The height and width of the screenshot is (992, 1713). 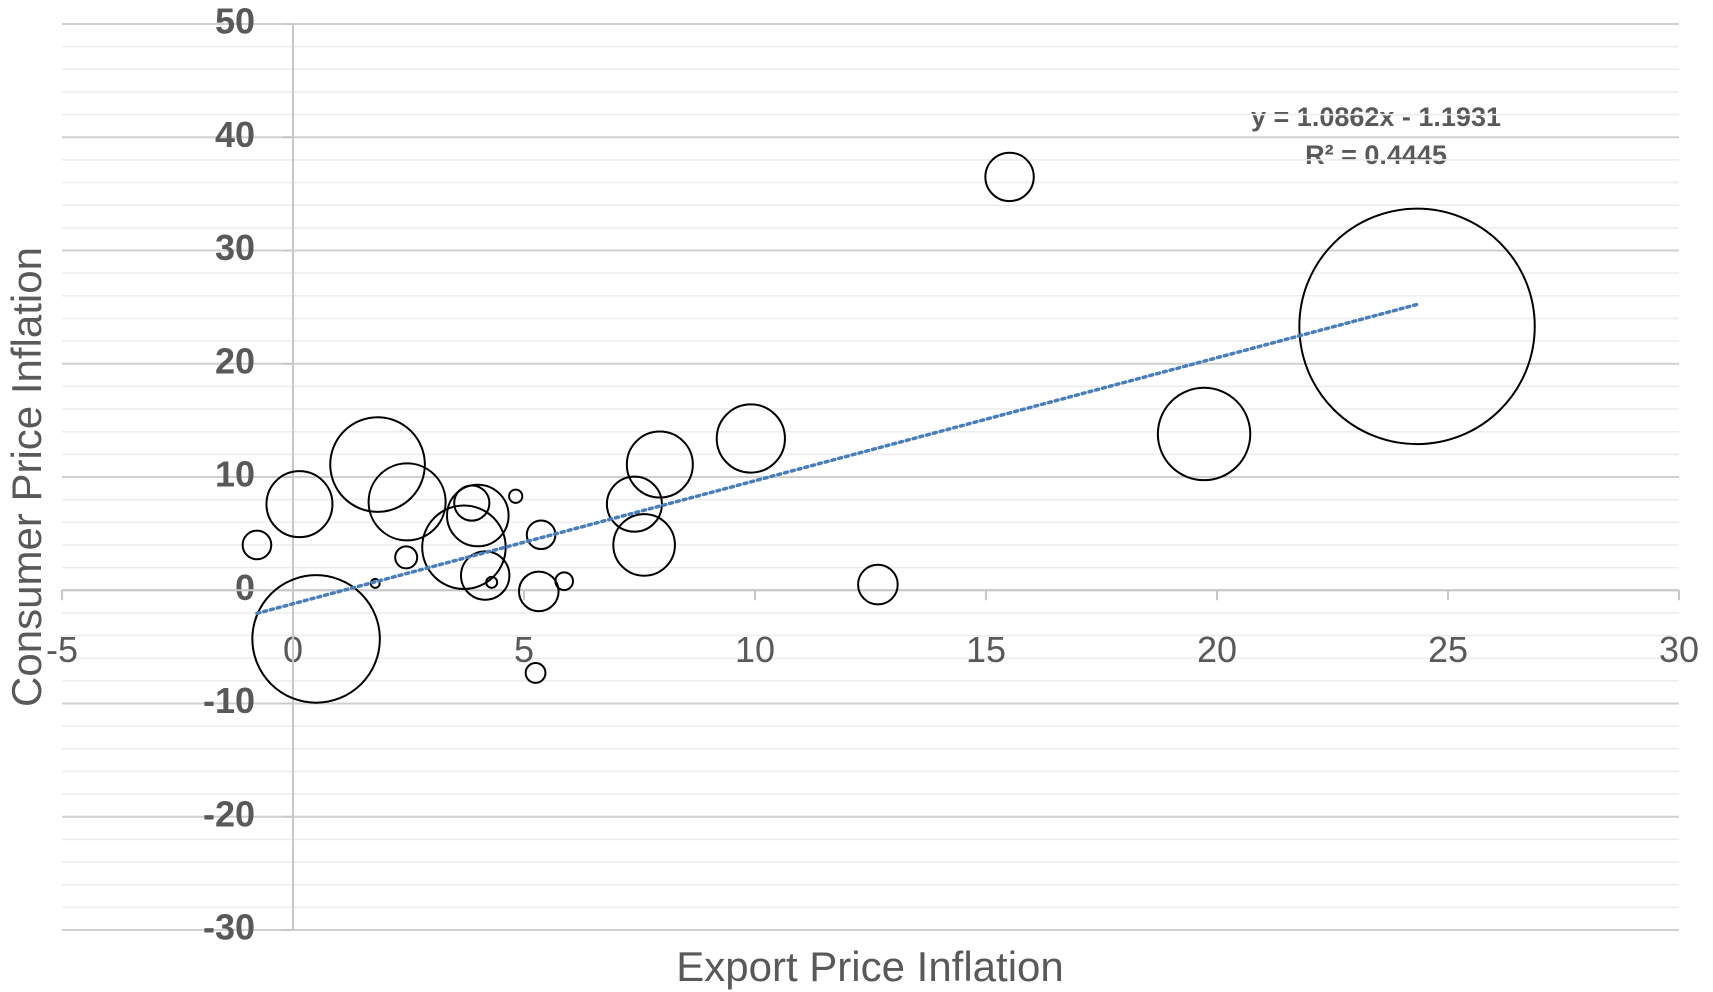 What do you see at coordinates (986, 649) in the screenshot?
I see `x-tick-label: 15` at bounding box center [986, 649].